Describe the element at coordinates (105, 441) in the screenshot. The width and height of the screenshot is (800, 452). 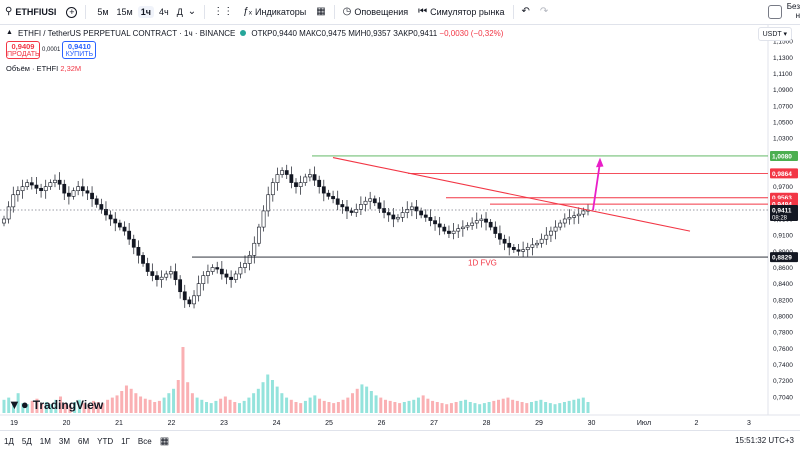
I see `range-5: YTD` at that location.